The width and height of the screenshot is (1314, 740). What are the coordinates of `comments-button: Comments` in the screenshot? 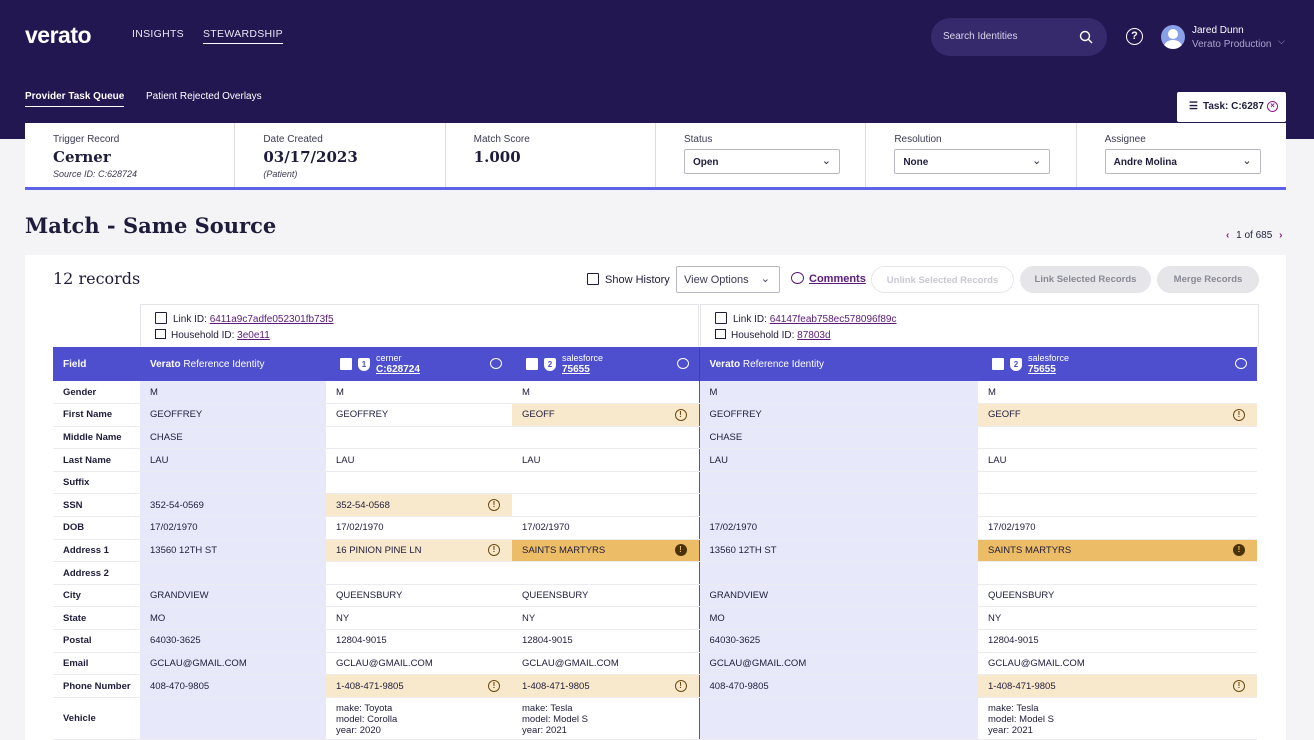 It's located at (828, 278).